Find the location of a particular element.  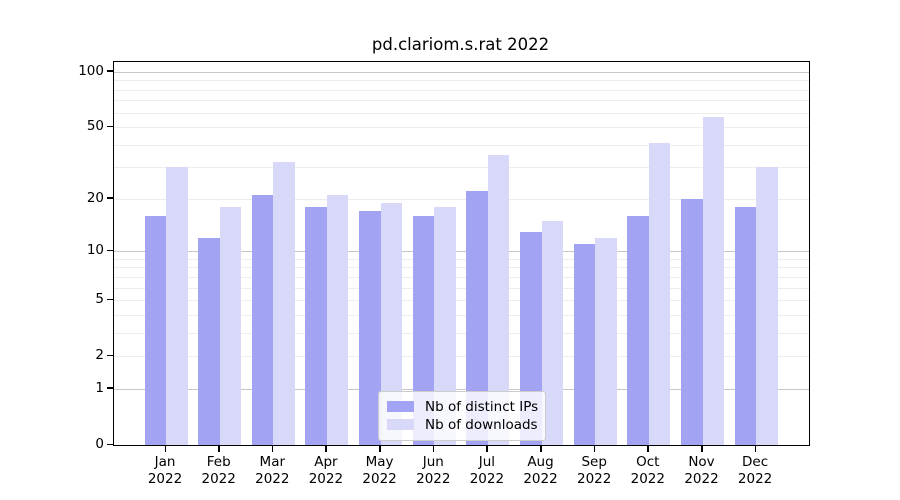

x-tick-label: Aug 2022 is located at coordinates (541, 471).